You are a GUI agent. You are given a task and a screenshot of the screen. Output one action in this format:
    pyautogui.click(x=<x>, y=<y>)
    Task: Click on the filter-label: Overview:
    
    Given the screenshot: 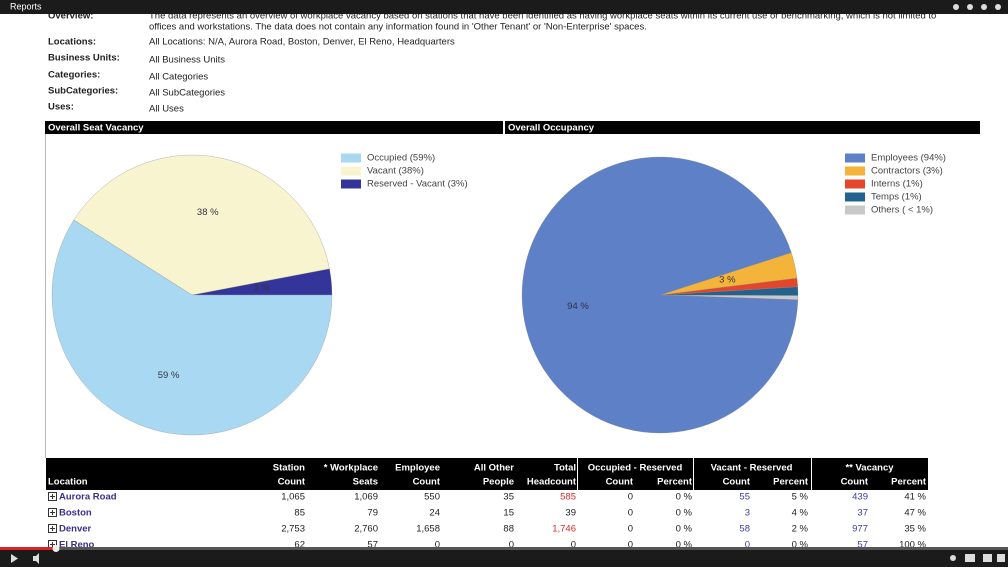 What is the action you would take?
    pyautogui.click(x=70, y=16)
    